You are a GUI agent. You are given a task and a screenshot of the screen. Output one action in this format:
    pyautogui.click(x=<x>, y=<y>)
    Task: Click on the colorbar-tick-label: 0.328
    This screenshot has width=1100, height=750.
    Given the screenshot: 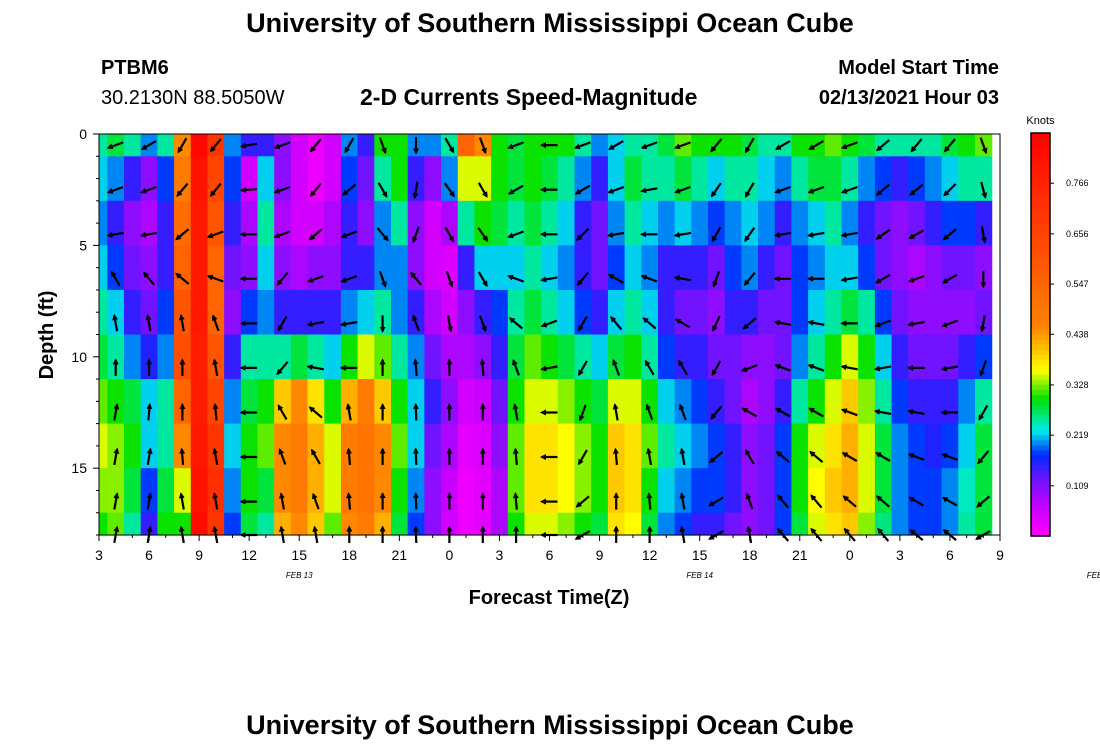 What is the action you would take?
    pyautogui.click(x=1077, y=385)
    